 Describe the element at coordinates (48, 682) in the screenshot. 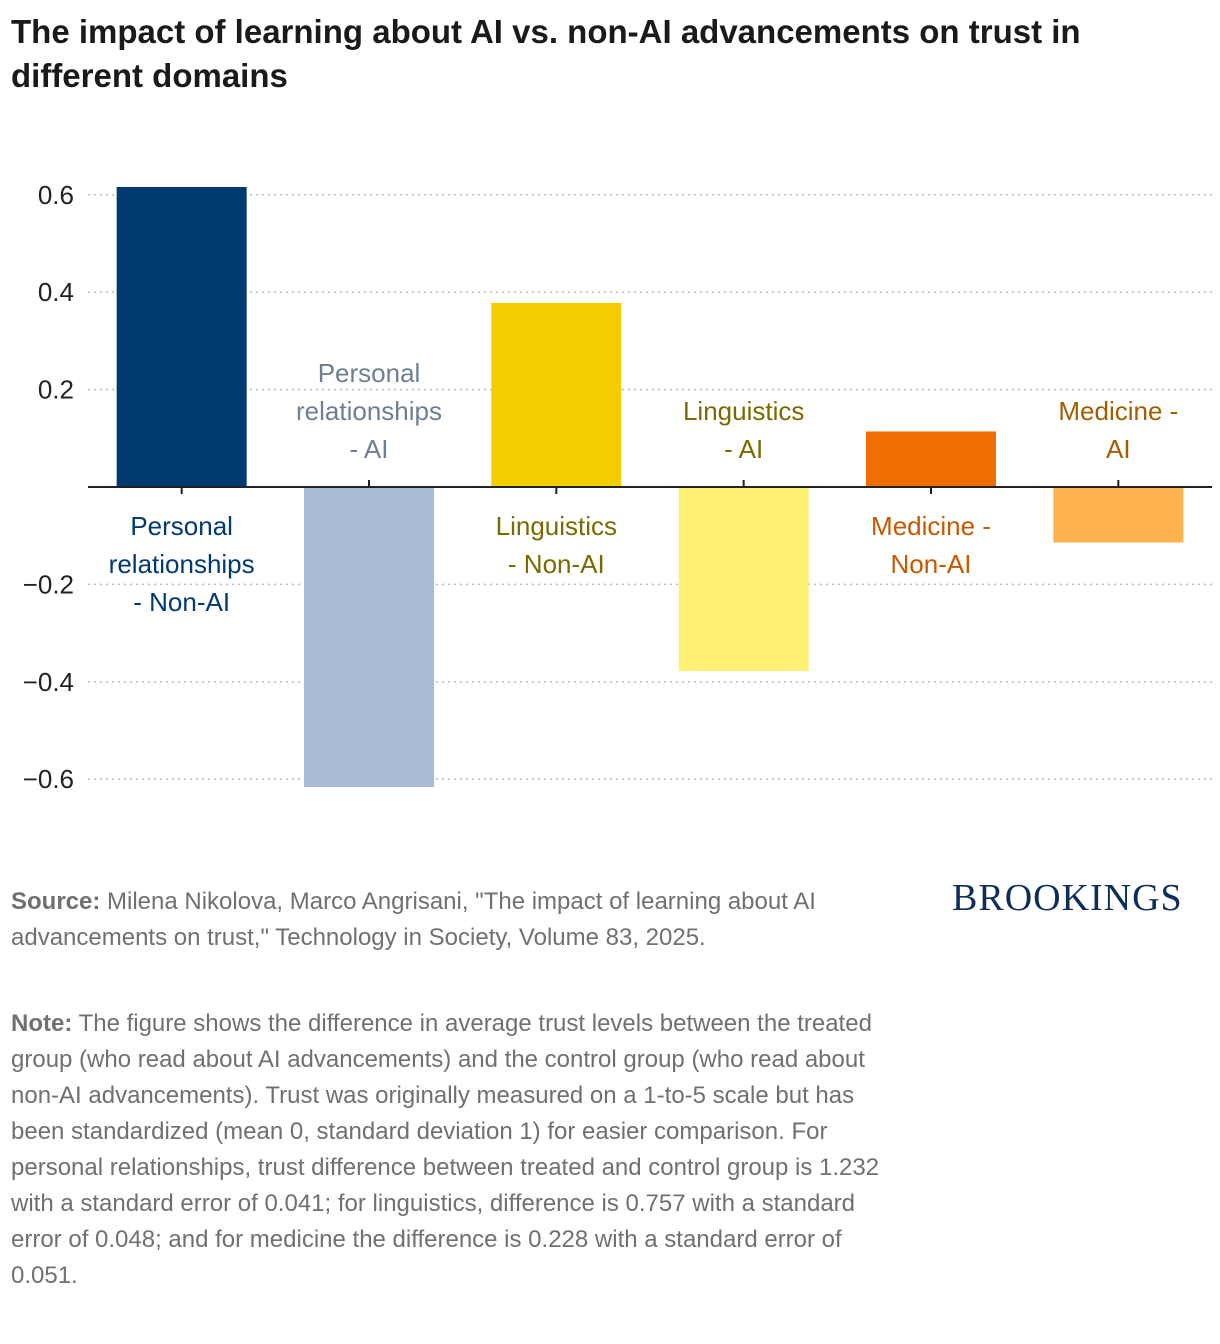

I see `y-tick-label: −0.4` at that location.